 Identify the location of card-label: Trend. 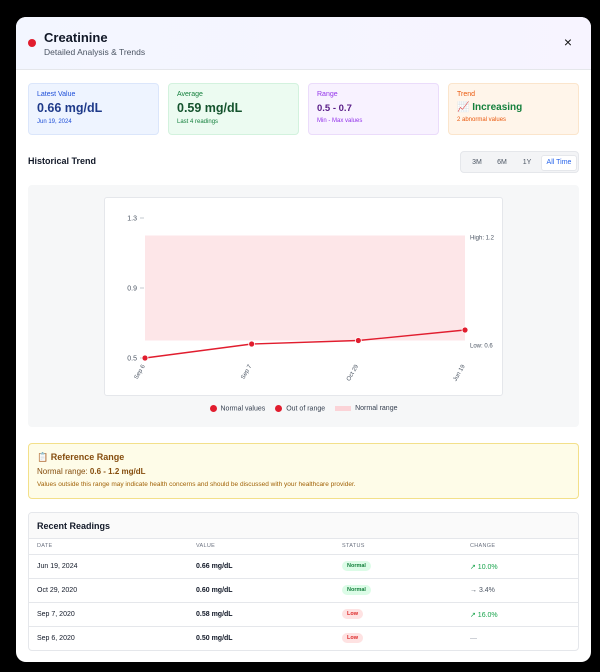
(466, 94).